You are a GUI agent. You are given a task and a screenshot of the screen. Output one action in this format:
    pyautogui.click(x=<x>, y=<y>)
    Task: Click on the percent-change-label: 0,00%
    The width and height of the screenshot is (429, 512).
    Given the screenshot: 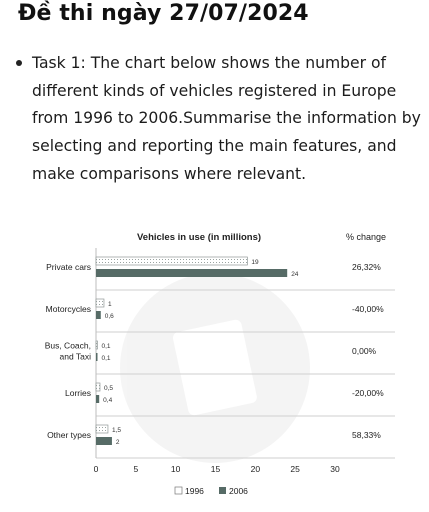 What is the action you would take?
    pyautogui.click(x=364, y=351)
    